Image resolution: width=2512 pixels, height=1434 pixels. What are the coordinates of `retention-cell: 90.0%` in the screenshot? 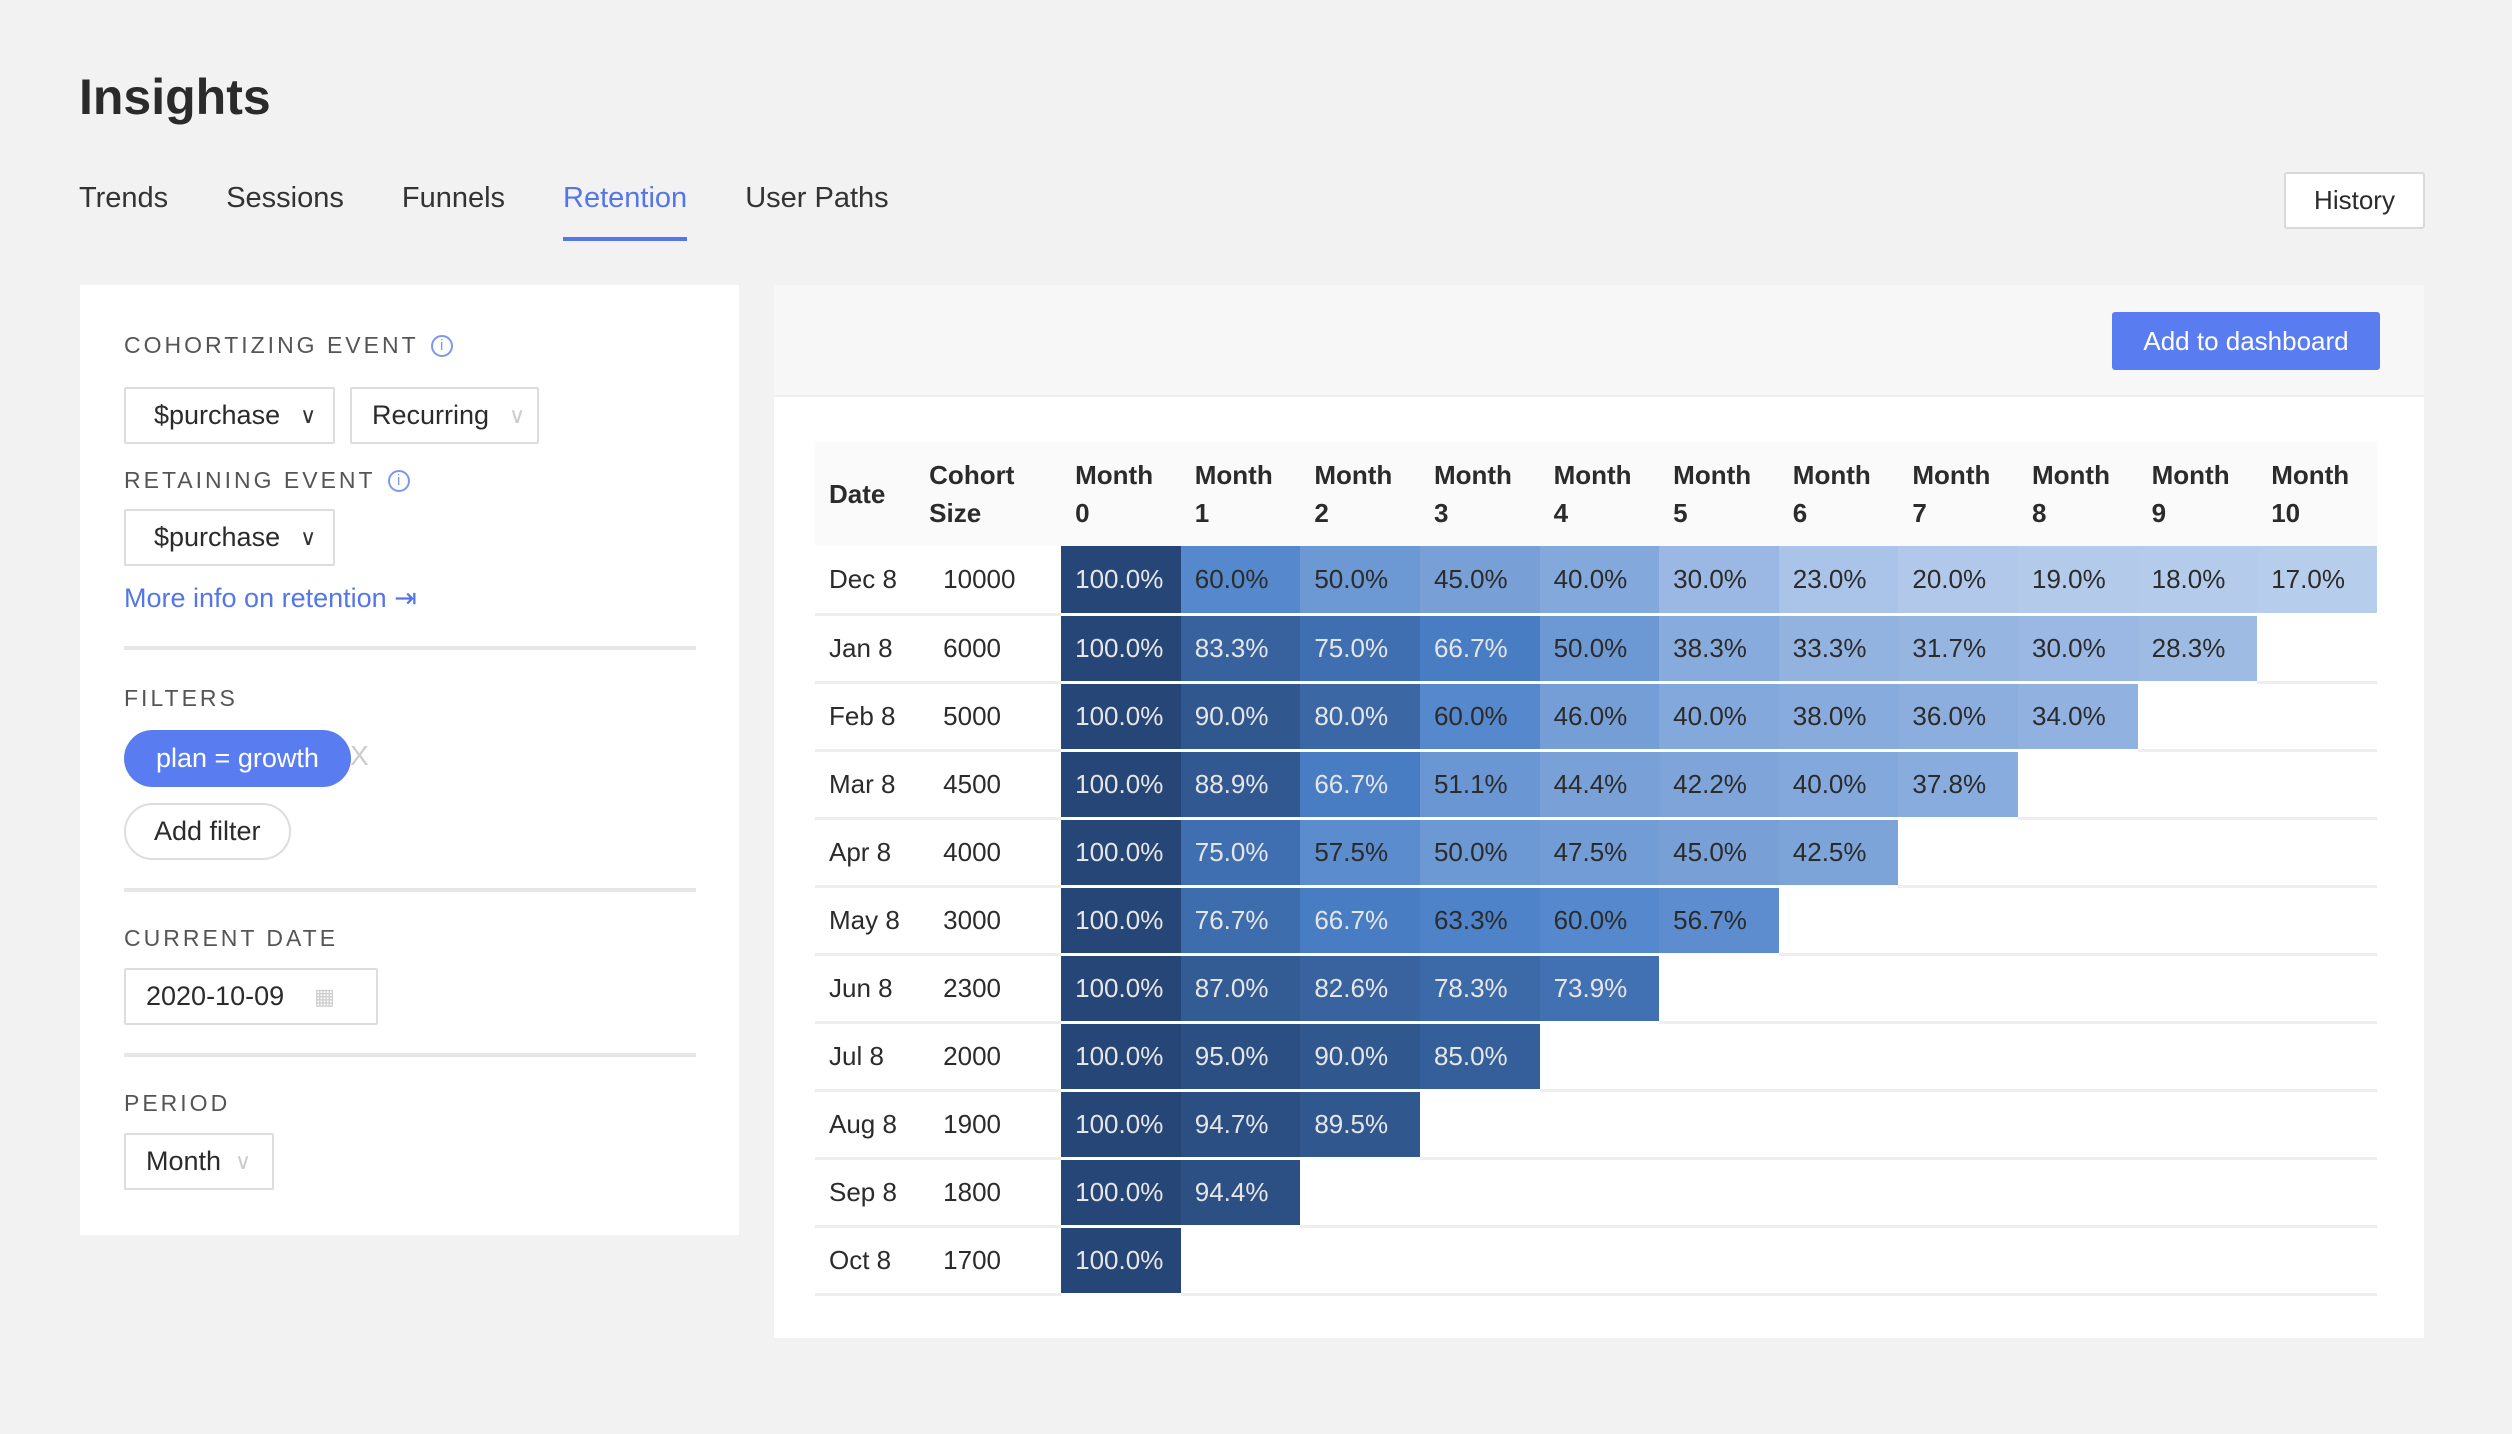 It's located at (1360, 1057).